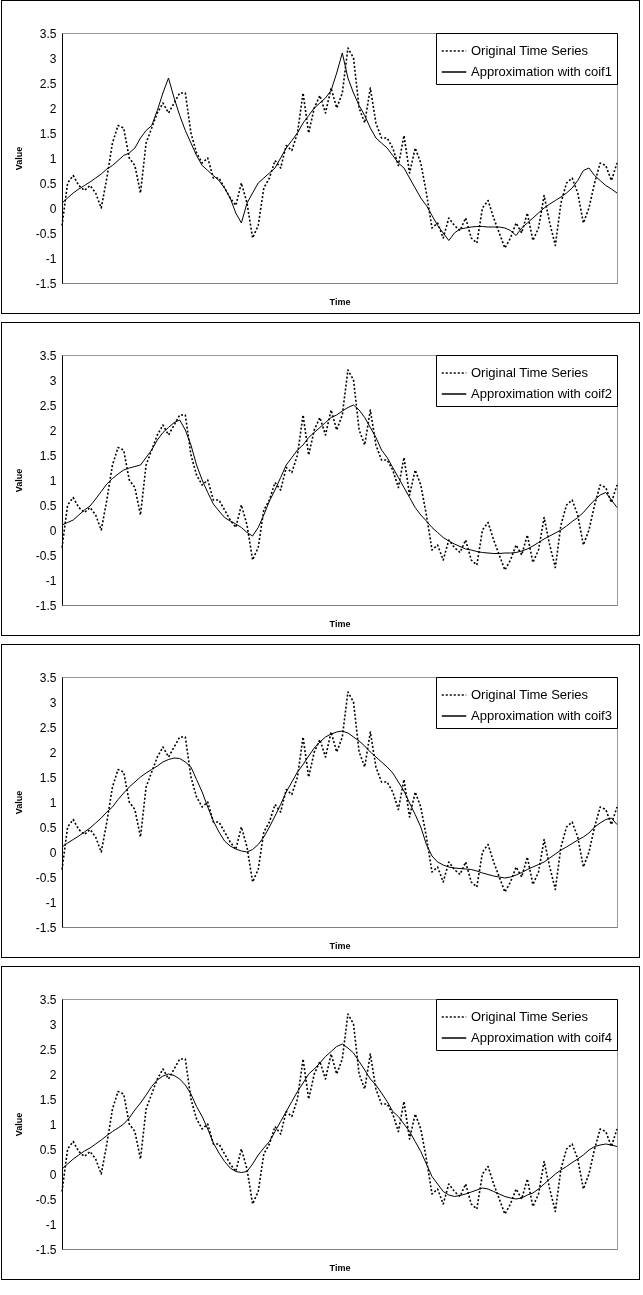 The image size is (643, 1295). Describe the element at coordinates (541, 715) in the screenshot. I see `legend-label: Approximation with coif3` at that location.